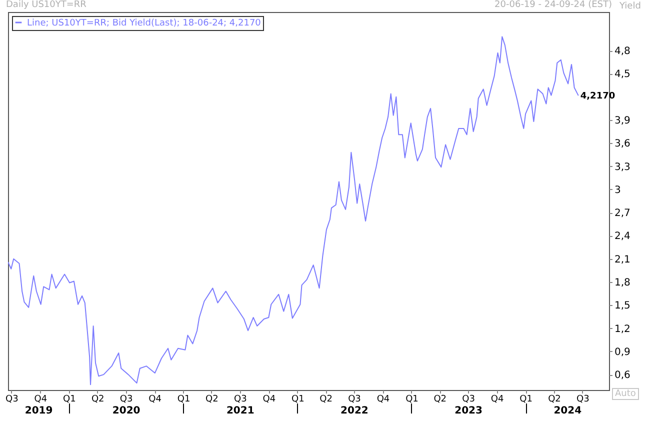  Describe the element at coordinates (38, 411) in the screenshot. I see `x2-tick-label: 2019` at that location.